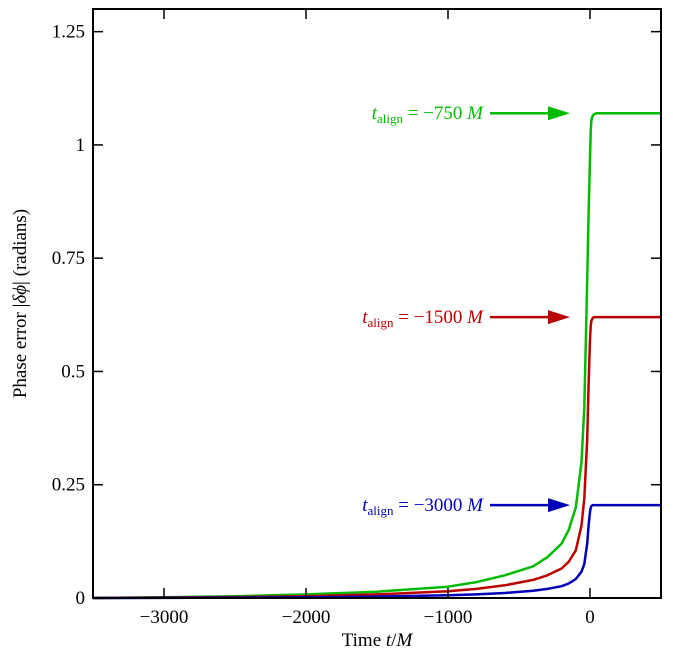 The image size is (673, 656). Describe the element at coordinates (73, 371) in the screenshot. I see `y-tick-label: 0.5` at that location.